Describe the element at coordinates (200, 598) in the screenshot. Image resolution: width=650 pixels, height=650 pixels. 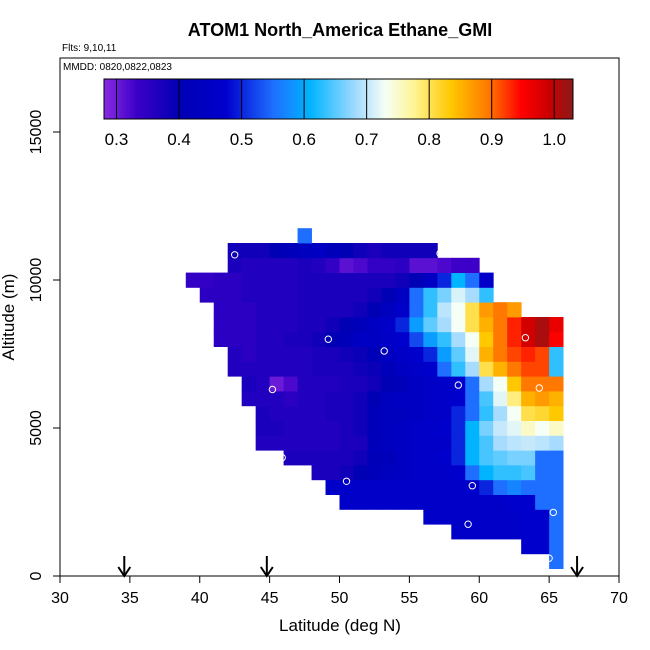
I see `x-tick-label: 40` at that location.